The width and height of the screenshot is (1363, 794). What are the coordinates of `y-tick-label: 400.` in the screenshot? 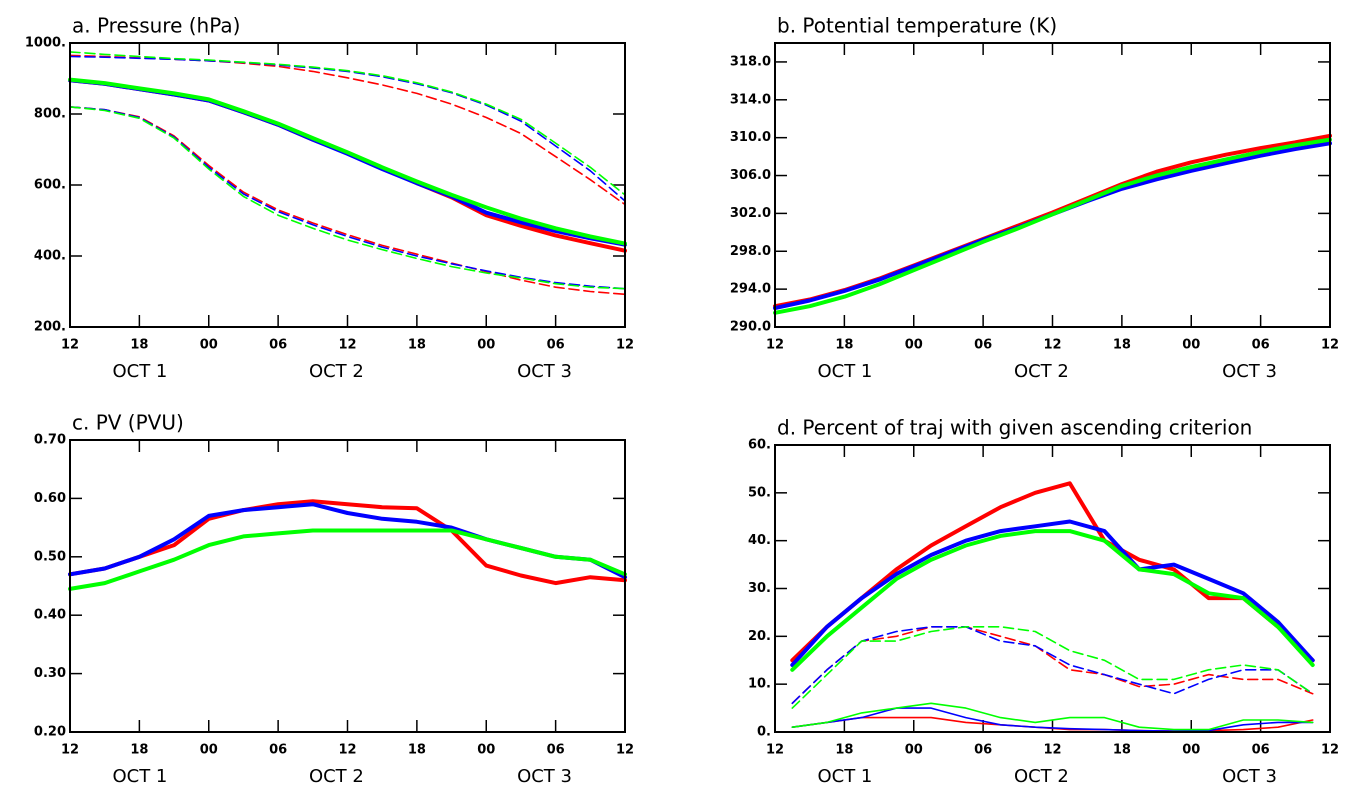 It's located at (50, 256).